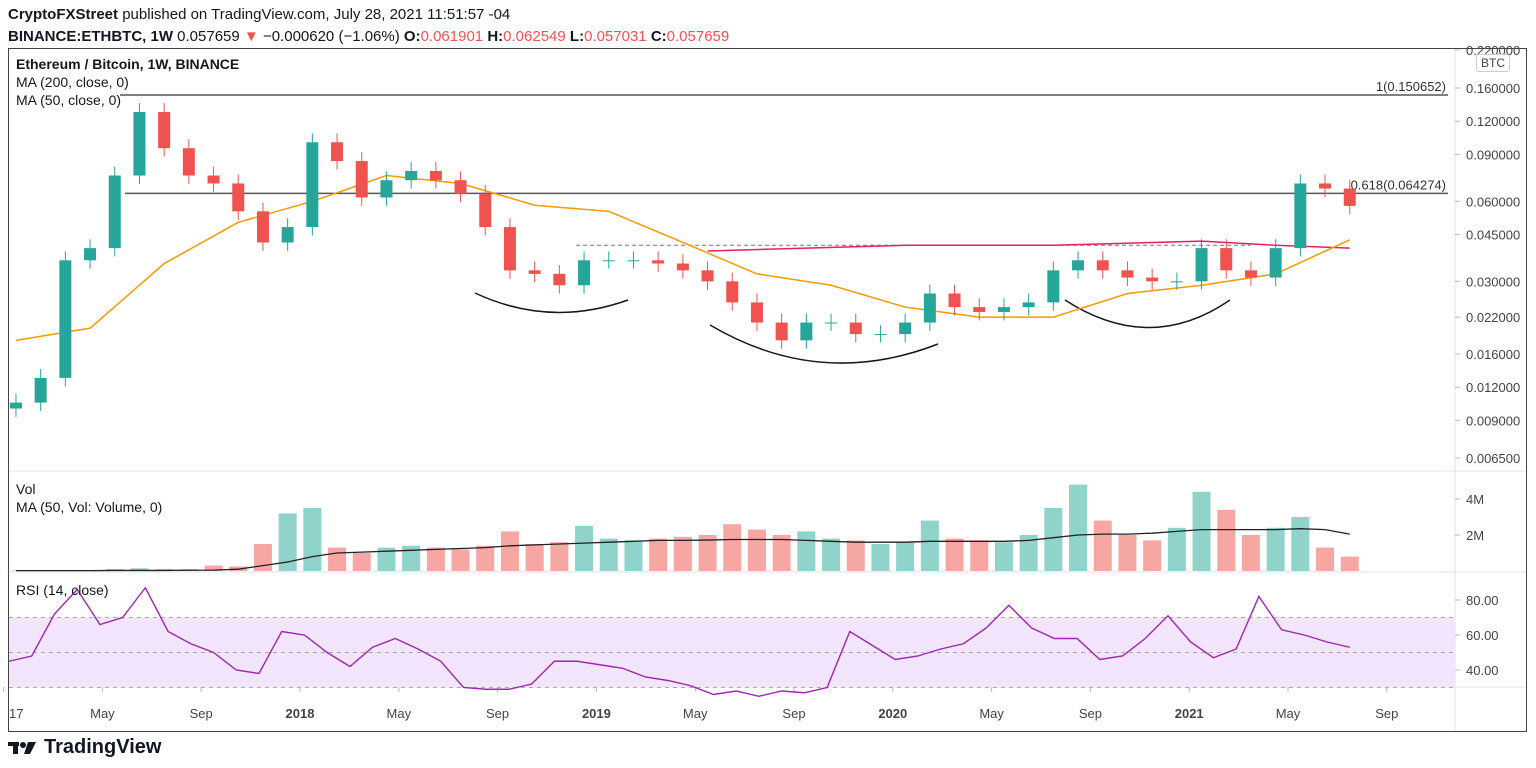 The image size is (1536, 768). I want to click on currency-label: BTC, so click(1493, 63).